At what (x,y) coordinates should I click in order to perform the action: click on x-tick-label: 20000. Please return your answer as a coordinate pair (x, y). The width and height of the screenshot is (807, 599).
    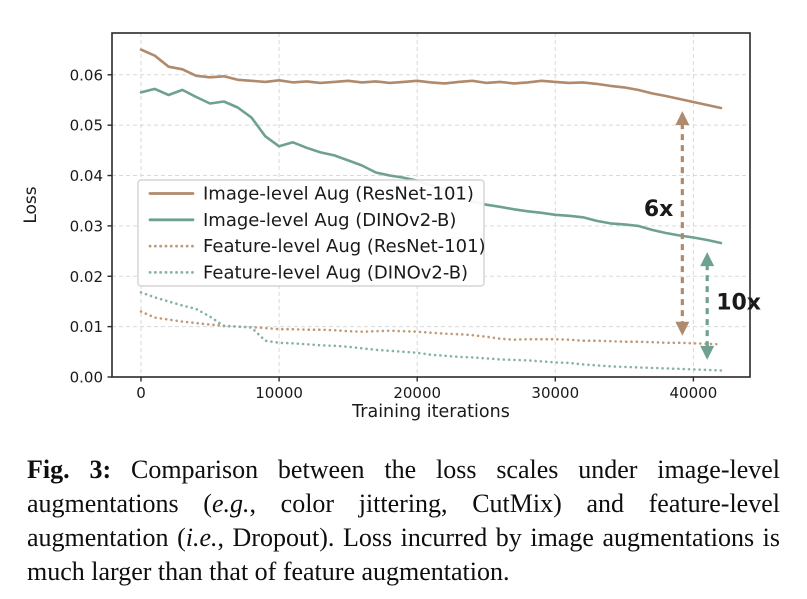
    Looking at the image, I should click on (417, 393).